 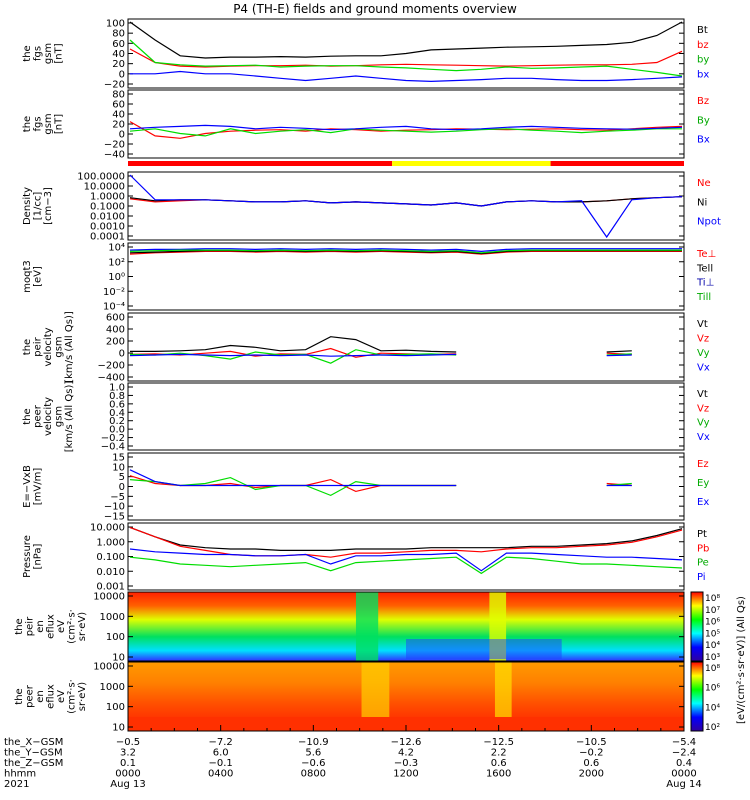 What do you see at coordinates (221, 763) in the screenshot?
I see `x-row-value: −0.1` at bounding box center [221, 763].